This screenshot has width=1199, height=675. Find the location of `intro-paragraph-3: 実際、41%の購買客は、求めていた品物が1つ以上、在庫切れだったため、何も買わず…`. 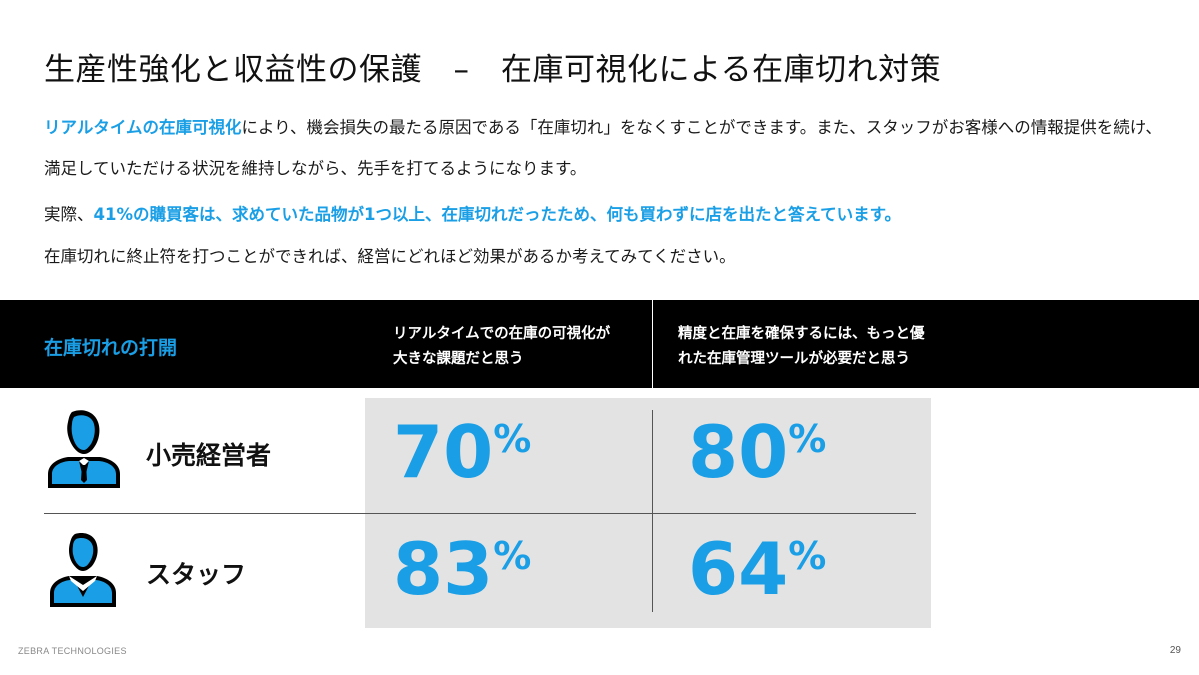

intro-paragraph-3: 実際、41%の購買客は、求めていた品物が1つ以上、在庫切れだったため、何も買わず… is located at coordinates (472, 213).